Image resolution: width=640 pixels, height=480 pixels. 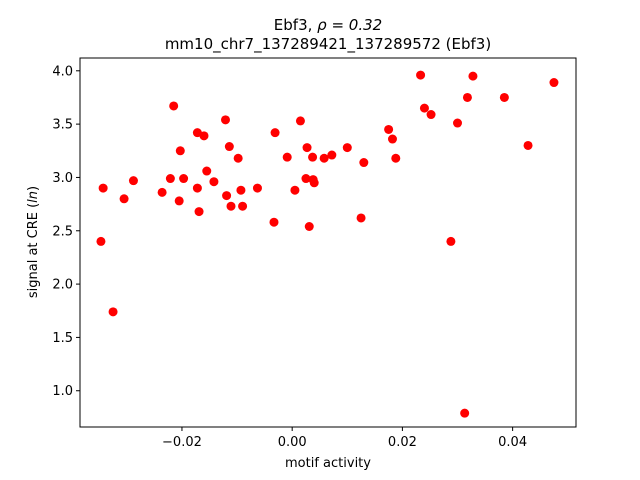 What do you see at coordinates (328, 463) in the screenshot?
I see `x-axis-label: motif activity` at bounding box center [328, 463].